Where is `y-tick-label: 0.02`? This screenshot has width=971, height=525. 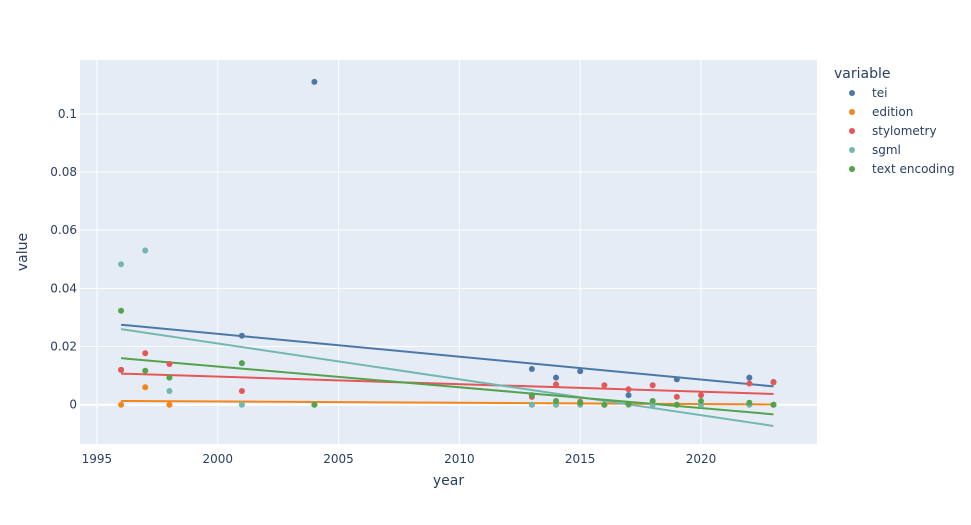 y-tick-label: 0.02 is located at coordinates (63, 347).